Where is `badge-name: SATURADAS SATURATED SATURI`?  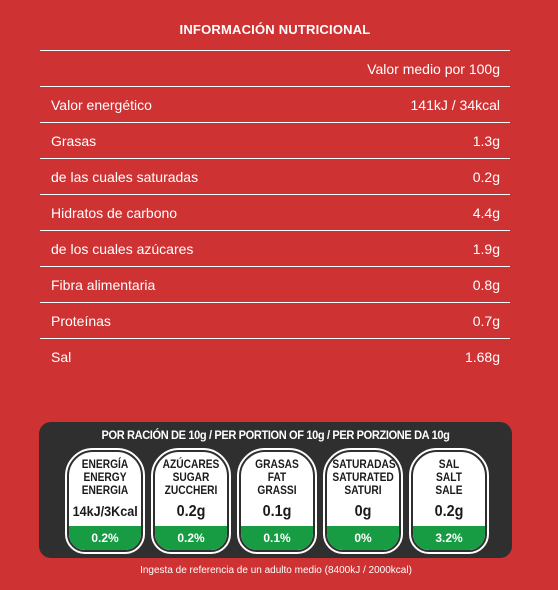 badge-name: SATURADAS SATURATED SATURI is located at coordinates (364, 477).